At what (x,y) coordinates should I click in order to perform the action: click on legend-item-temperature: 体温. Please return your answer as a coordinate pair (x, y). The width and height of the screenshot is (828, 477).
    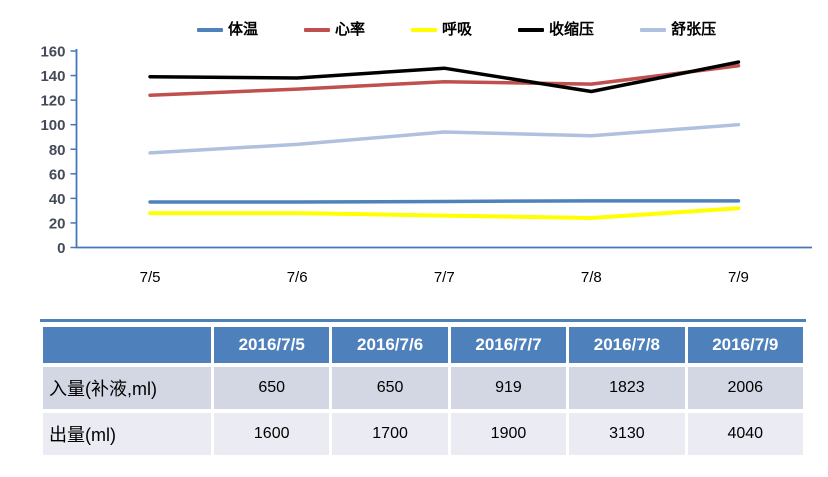
    Looking at the image, I should click on (227, 30).